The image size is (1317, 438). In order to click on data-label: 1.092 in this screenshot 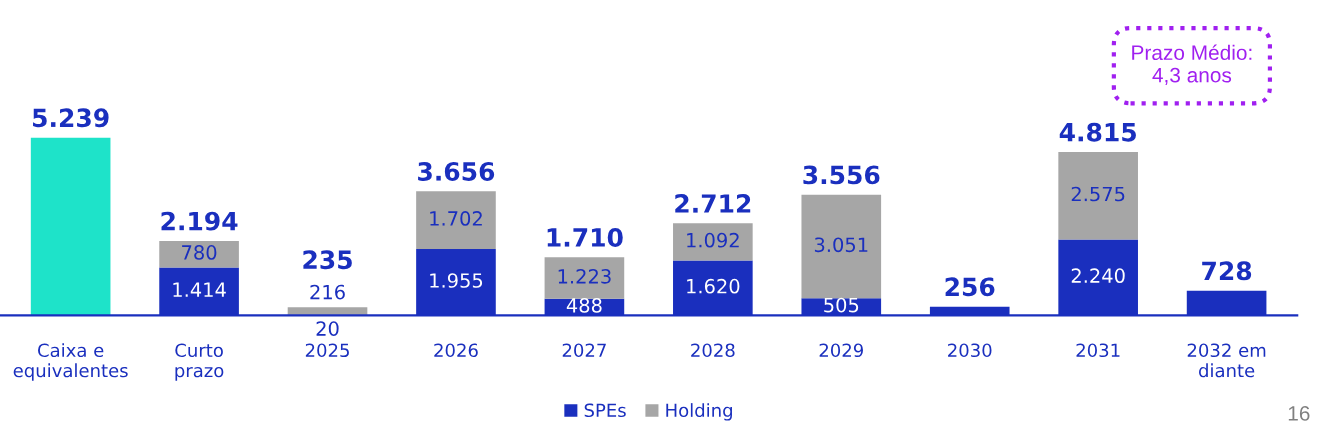, I will do `click(713, 240)`.